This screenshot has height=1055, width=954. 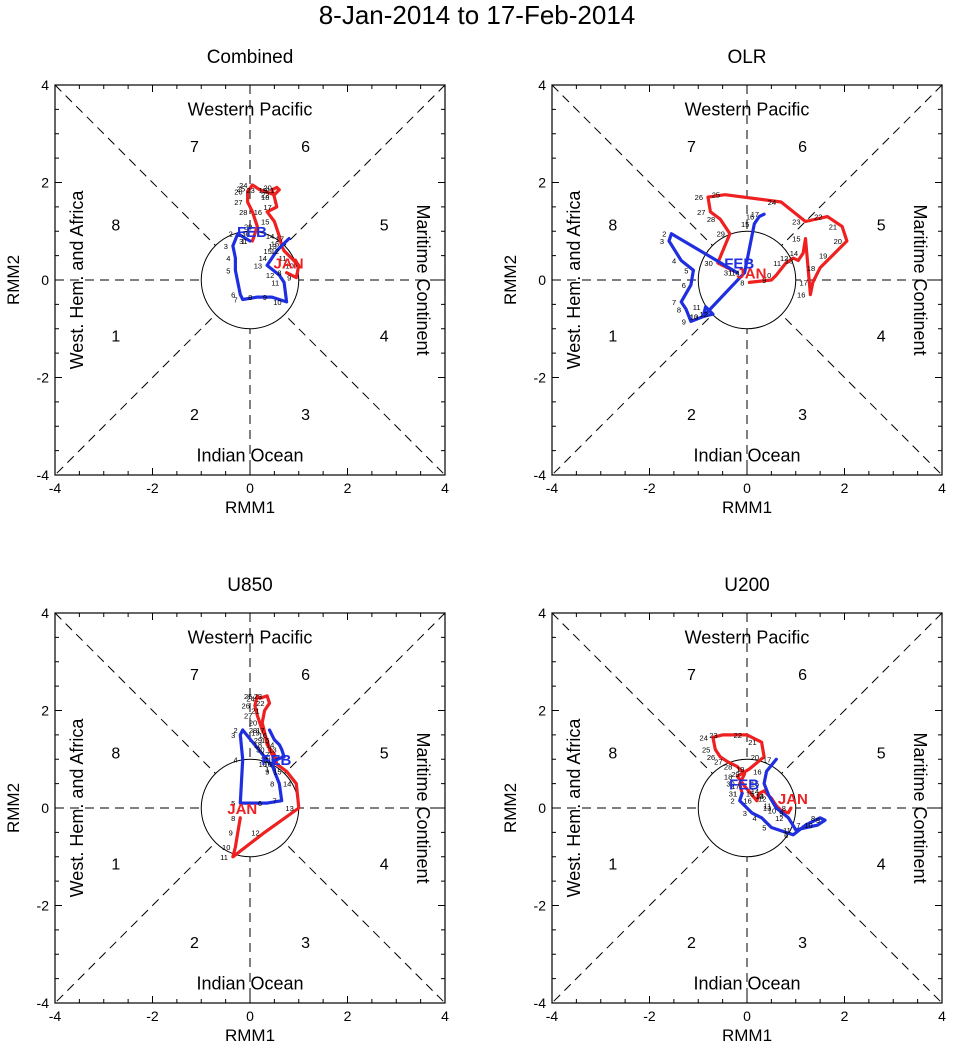 What do you see at coordinates (691, 415) in the screenshot?
I see `phase-label-2: 2` at bounding box center [691, 415].